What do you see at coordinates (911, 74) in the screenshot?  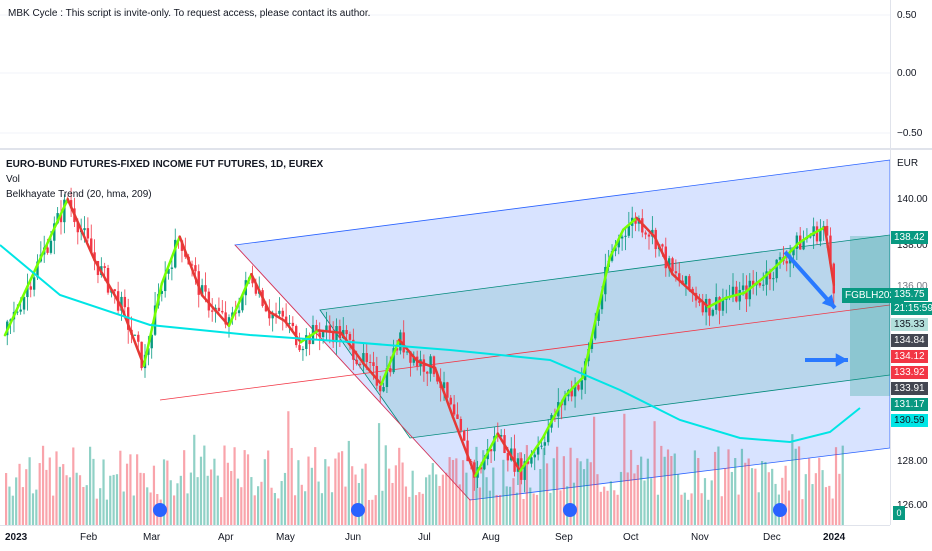 I see `indicator-price-axis: 0.50 0.00 −0.50` at bounding box center [911, 74].